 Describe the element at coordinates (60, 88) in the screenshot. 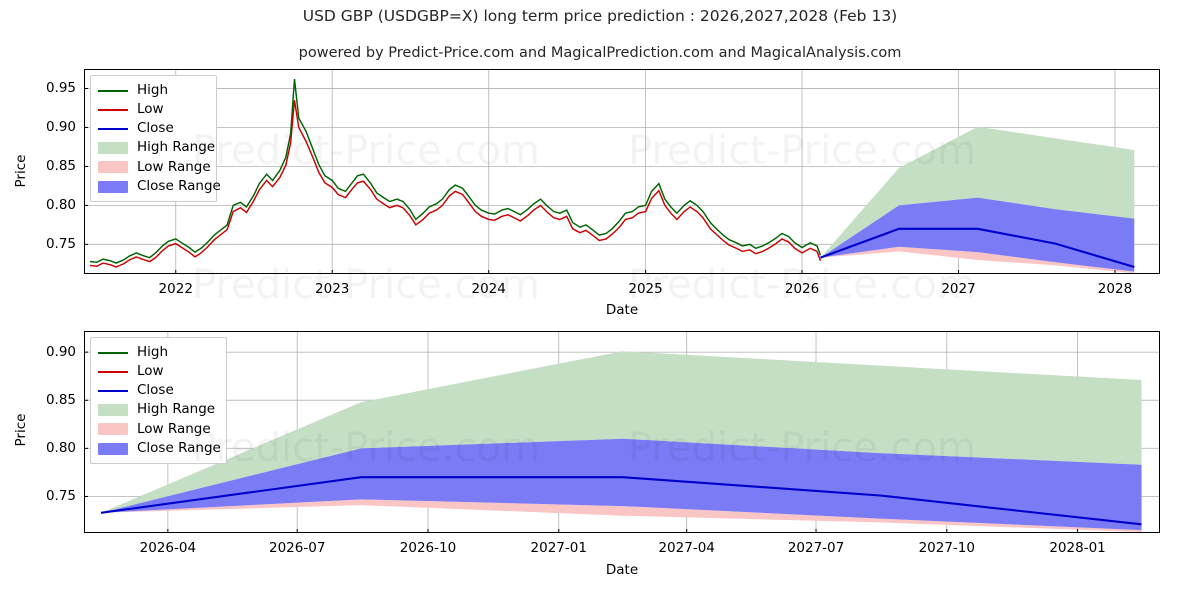

I see `y-axis-tick-label: 0.95` at that location.